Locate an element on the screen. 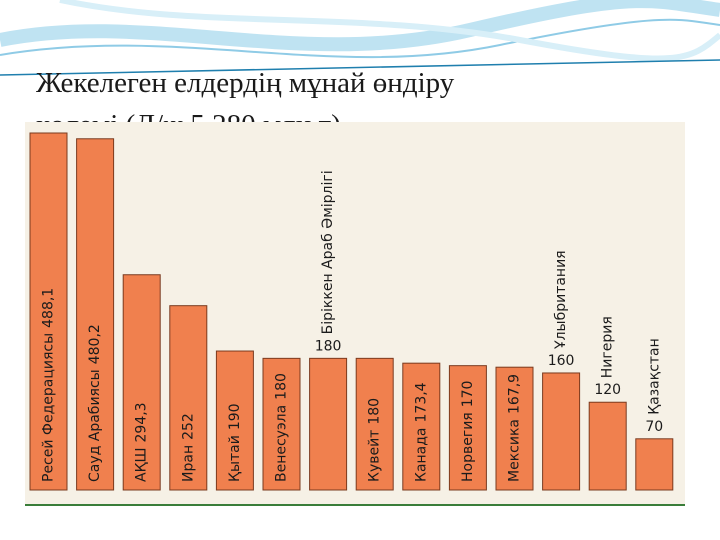  bar-label: Қытай 190 is located at coordinates (235, 442).